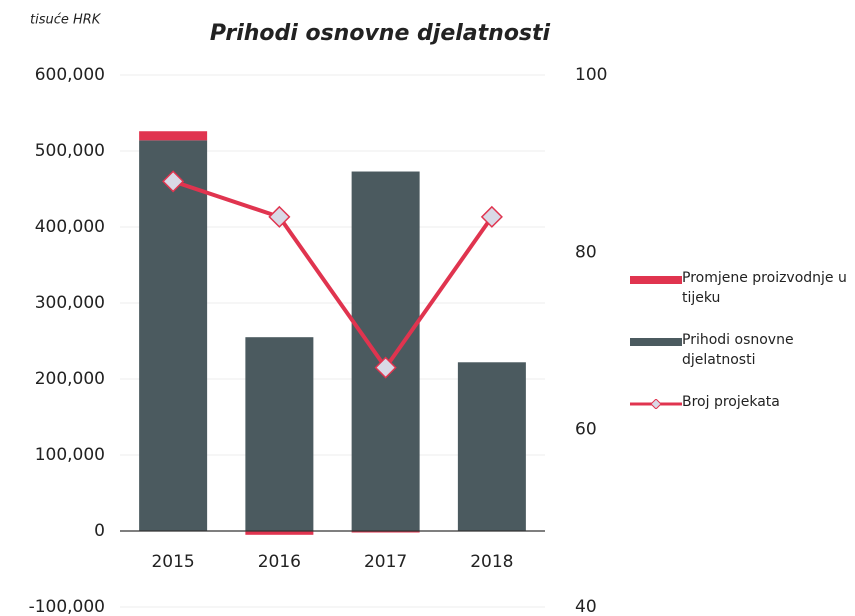 The width and height of the screenshot is (855, 616). I want to click on line, so click(333, 274).